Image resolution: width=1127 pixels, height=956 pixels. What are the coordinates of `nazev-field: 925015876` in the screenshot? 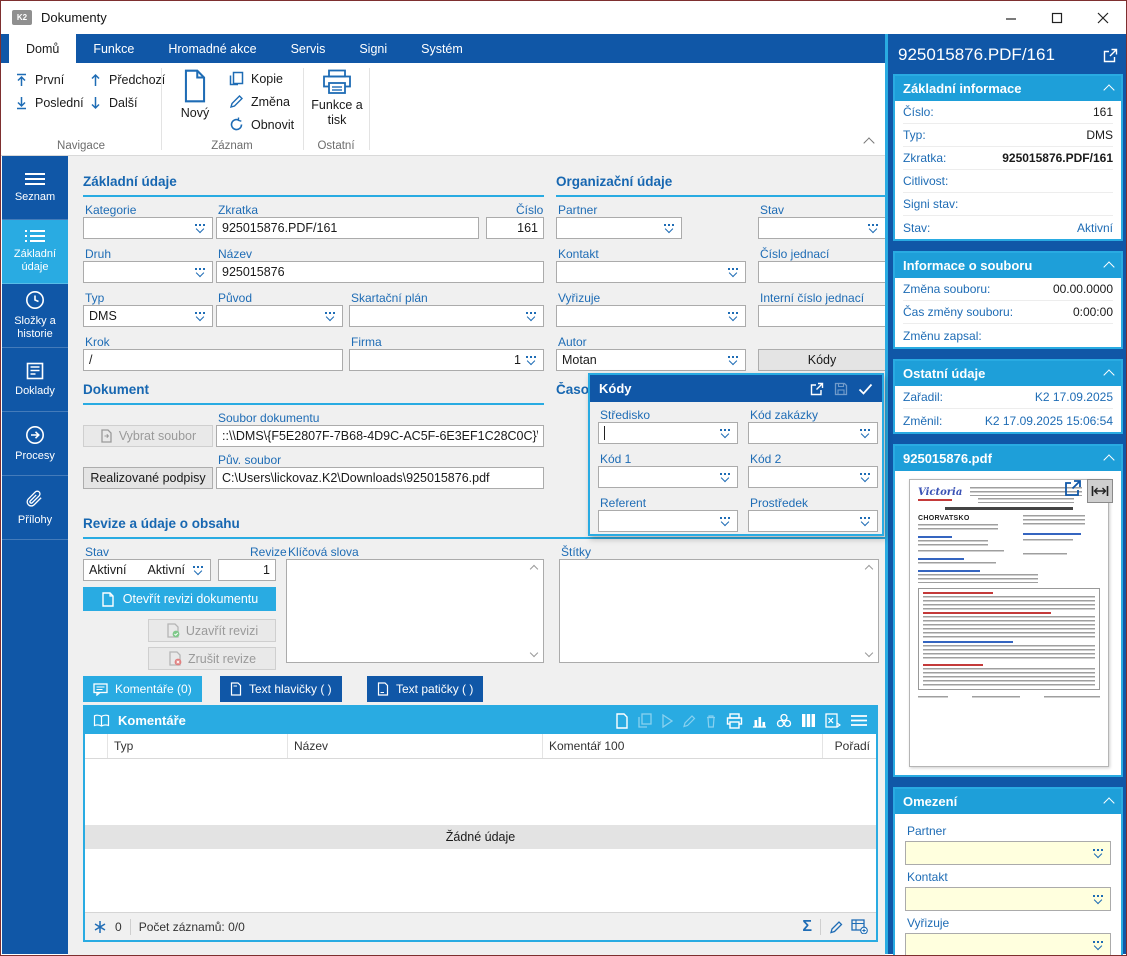 It's located at (380, 272).